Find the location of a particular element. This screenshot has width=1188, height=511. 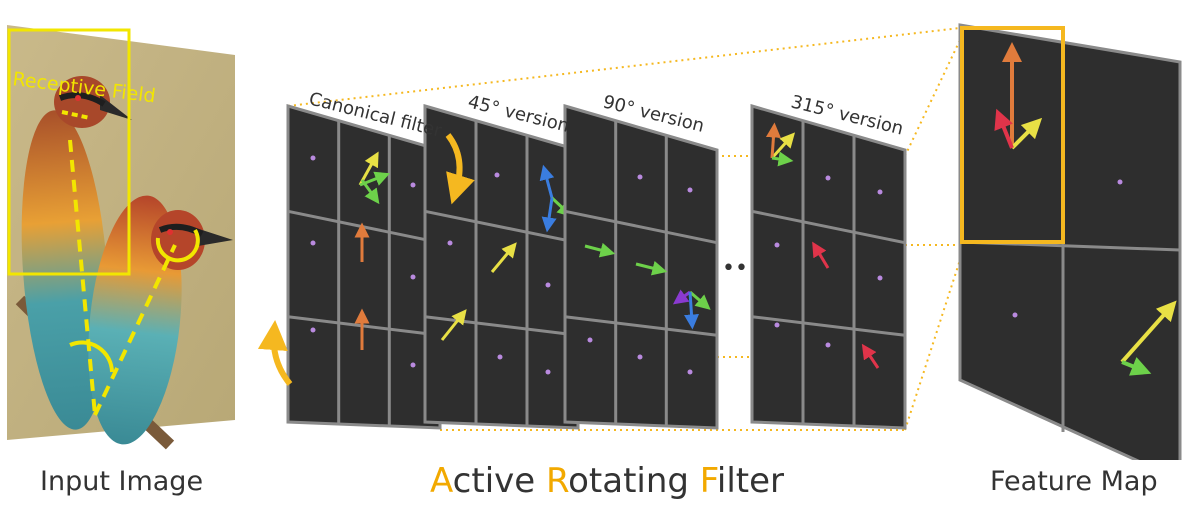

input-image-caption: Input Image is located at coordinates (122, 481).